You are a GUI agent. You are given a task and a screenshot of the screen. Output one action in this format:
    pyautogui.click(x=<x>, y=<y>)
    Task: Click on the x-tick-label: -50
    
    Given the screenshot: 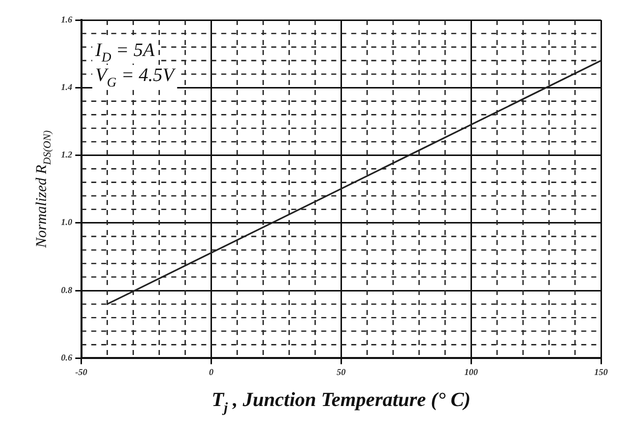 What is the action you would take?
    pyautogui.click(x=81, y=371)
    